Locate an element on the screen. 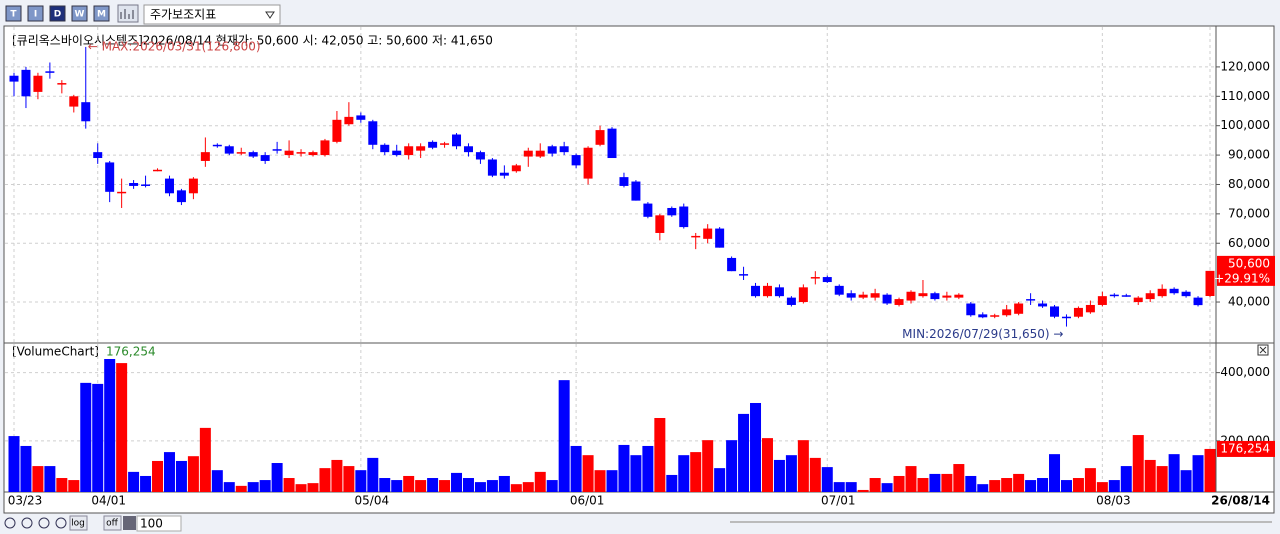  off-label: off is located at coordinates (112, 524).